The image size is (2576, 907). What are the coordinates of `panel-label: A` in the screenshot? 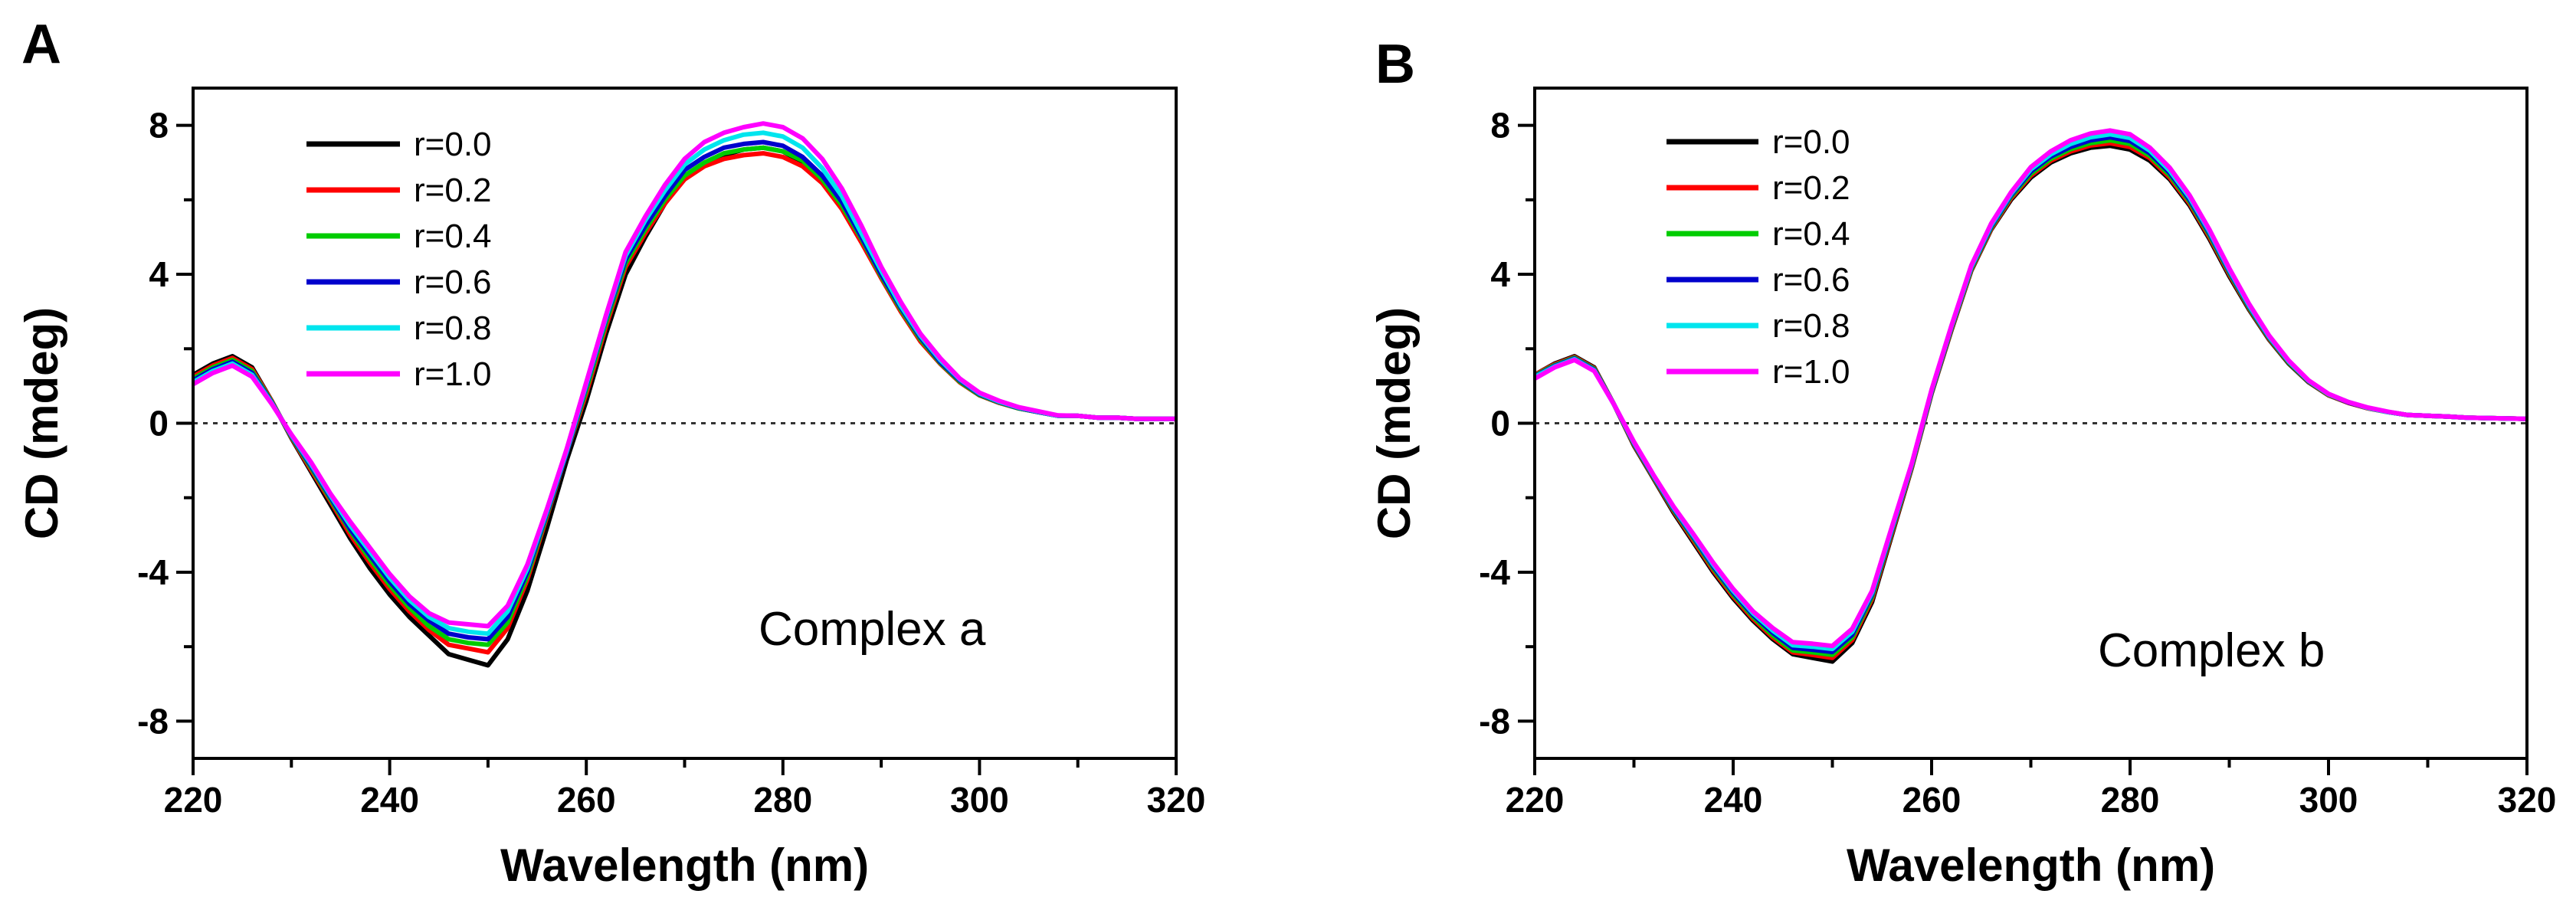 It's located at (41, 44).